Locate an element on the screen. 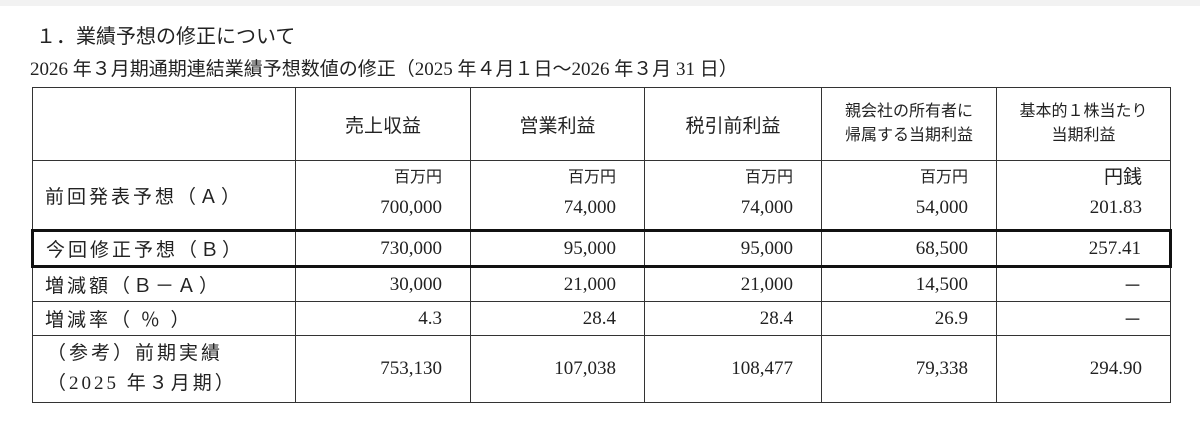 The height and width of the screenshot is (437, 1200). cell: 26.9 is located at coordinates (909, 318).